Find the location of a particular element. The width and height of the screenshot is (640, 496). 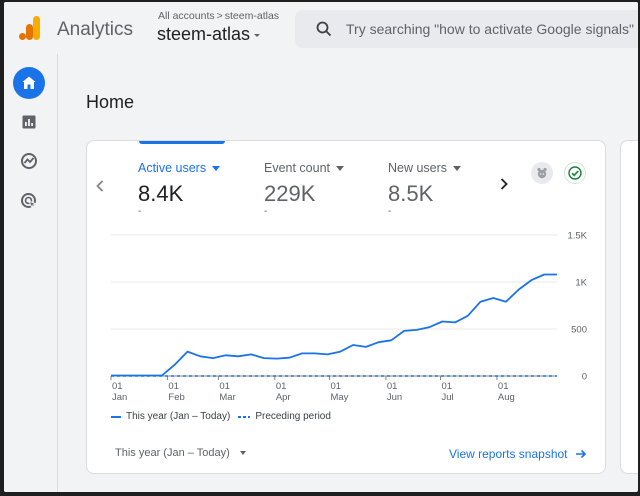

insights-button is located at coordinates (542, 173).